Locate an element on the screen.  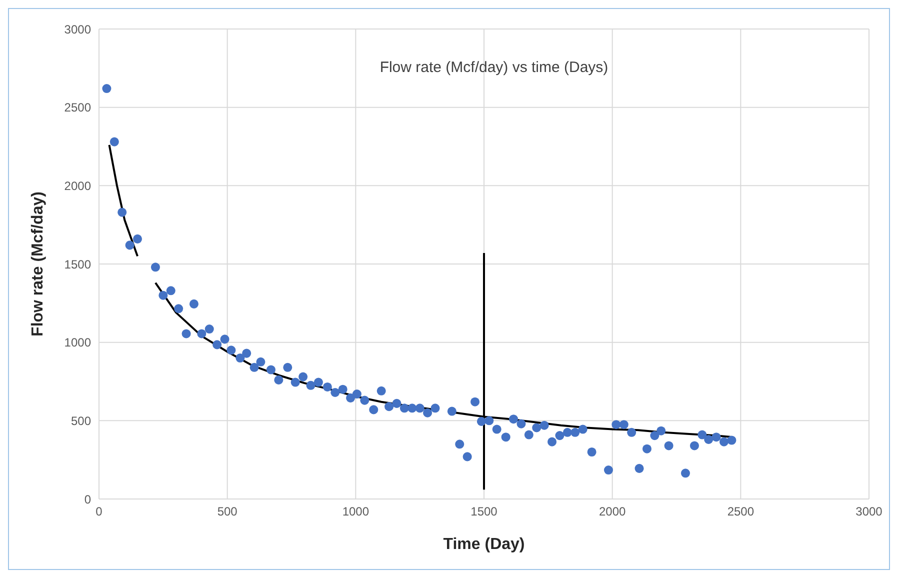
y-tick-label: 2000 is located at coordinates (78, 185).